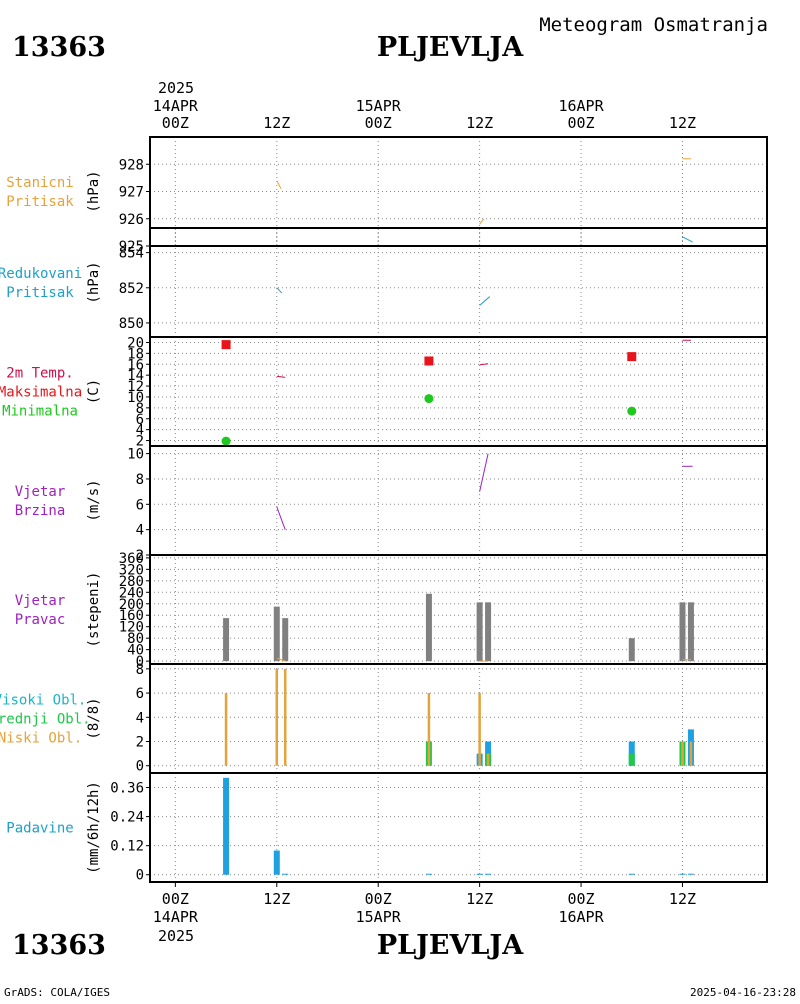 The width and height of the screenshot is (800, 1004). Describe the element at coordinates (135, 343) in the screenshot. I see `y-tick-label: 20` at that location.